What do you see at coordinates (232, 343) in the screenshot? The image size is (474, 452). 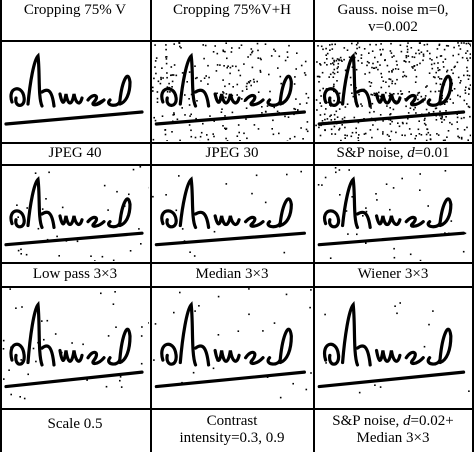 I see `signature-image` at bounding box center [232, 343].